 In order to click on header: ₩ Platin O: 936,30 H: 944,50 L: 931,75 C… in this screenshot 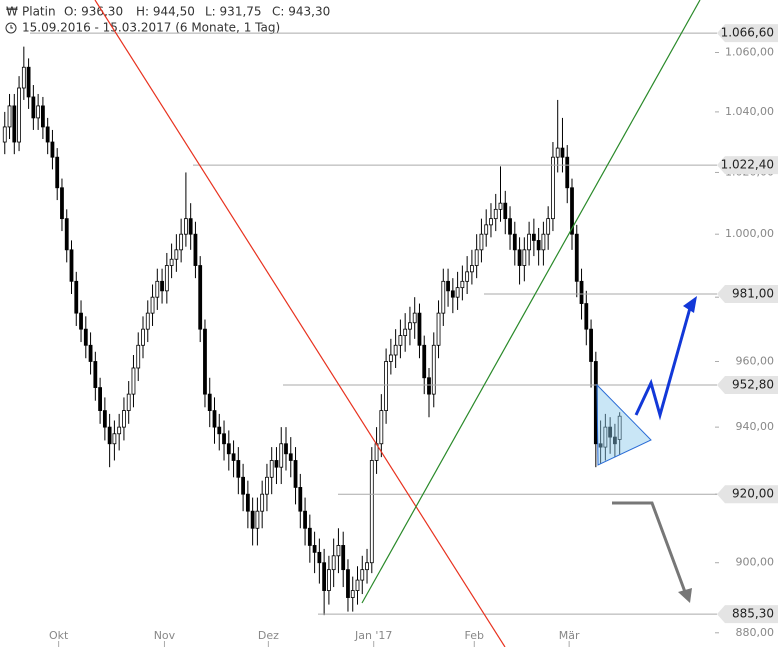, I will do `click(167, 20)`.